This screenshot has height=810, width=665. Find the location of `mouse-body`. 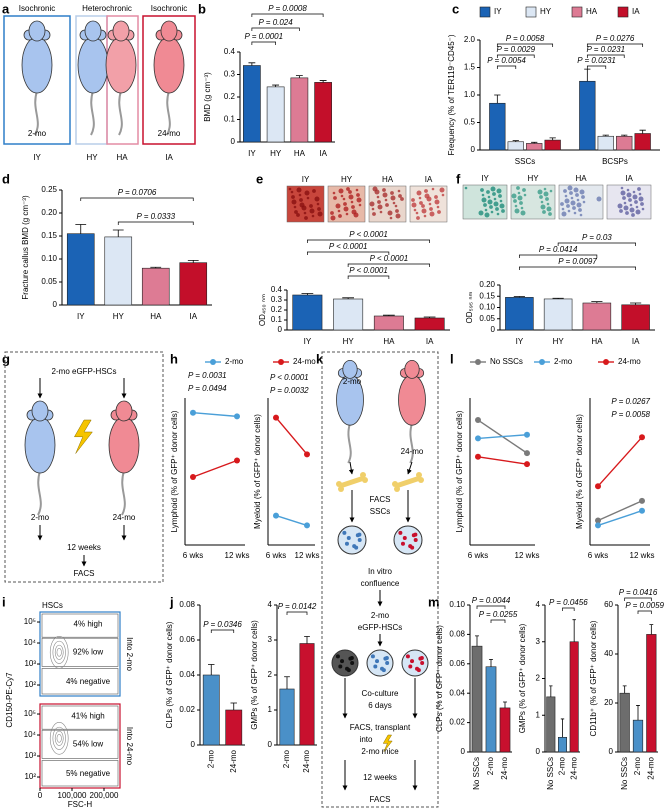

mouse-body is located at coordinates (121, 65).